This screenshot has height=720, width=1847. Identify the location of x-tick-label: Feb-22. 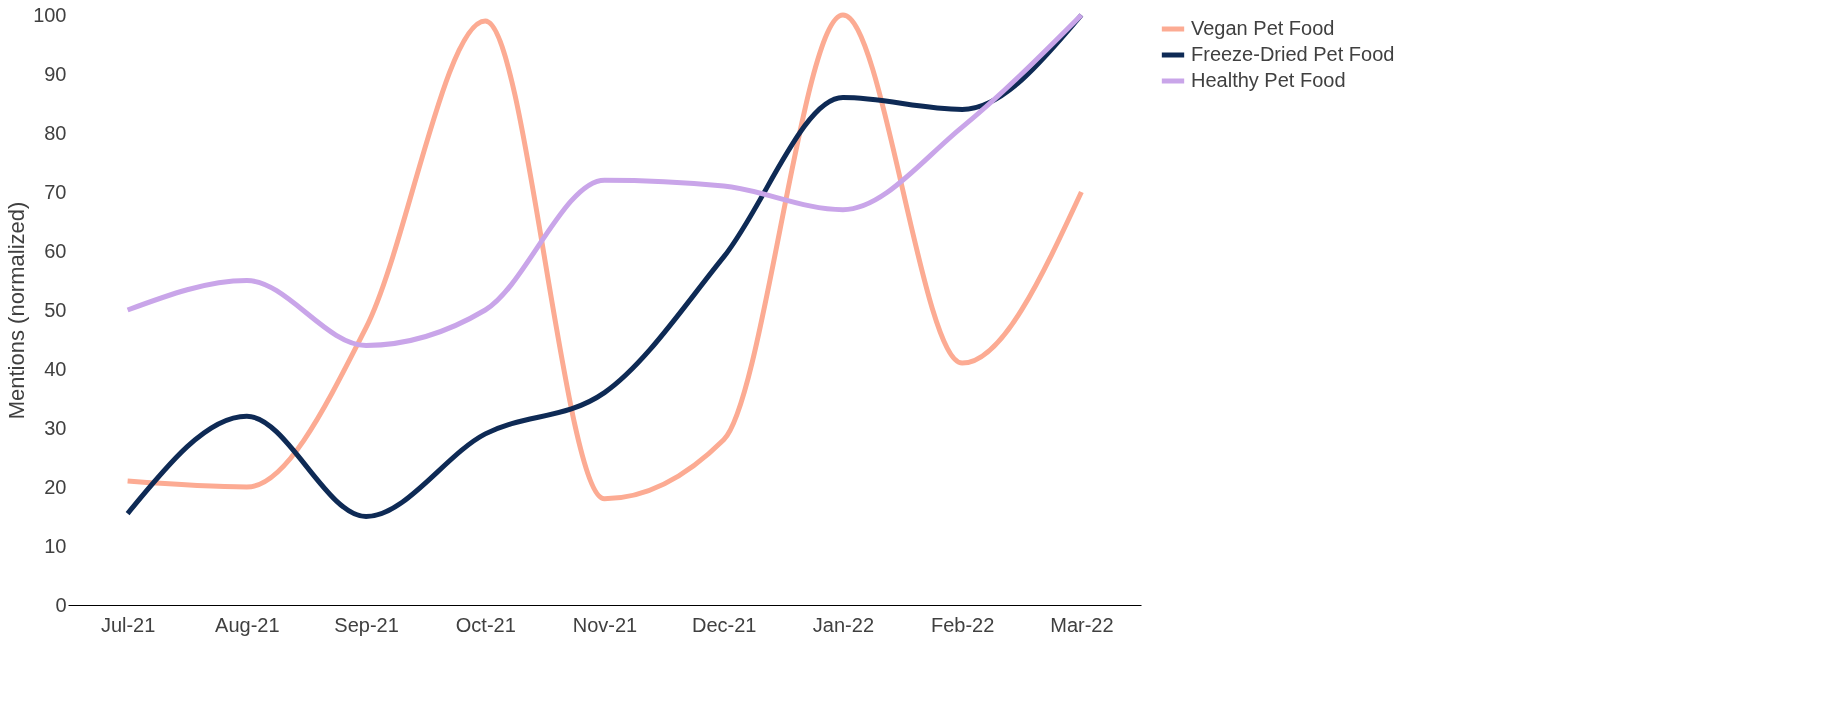
(962, 624).